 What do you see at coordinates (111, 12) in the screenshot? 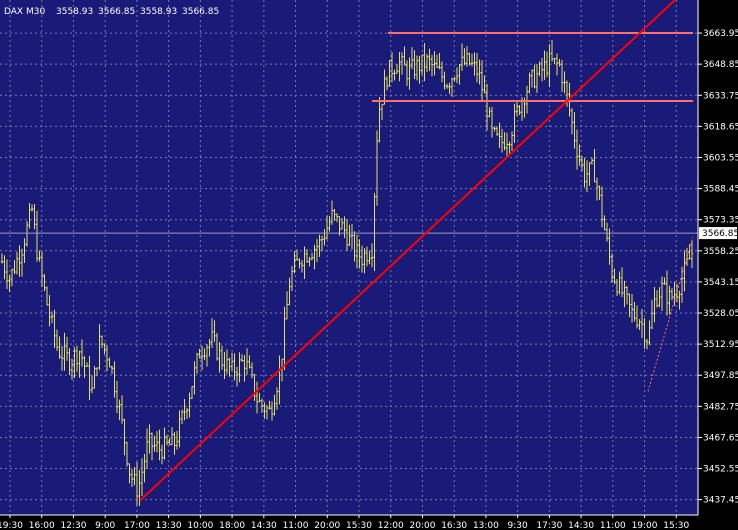
I see `chart-header: DAX M30 3558.93 3566.85 3558.93 3566.85` at bounding box center [111, 12].